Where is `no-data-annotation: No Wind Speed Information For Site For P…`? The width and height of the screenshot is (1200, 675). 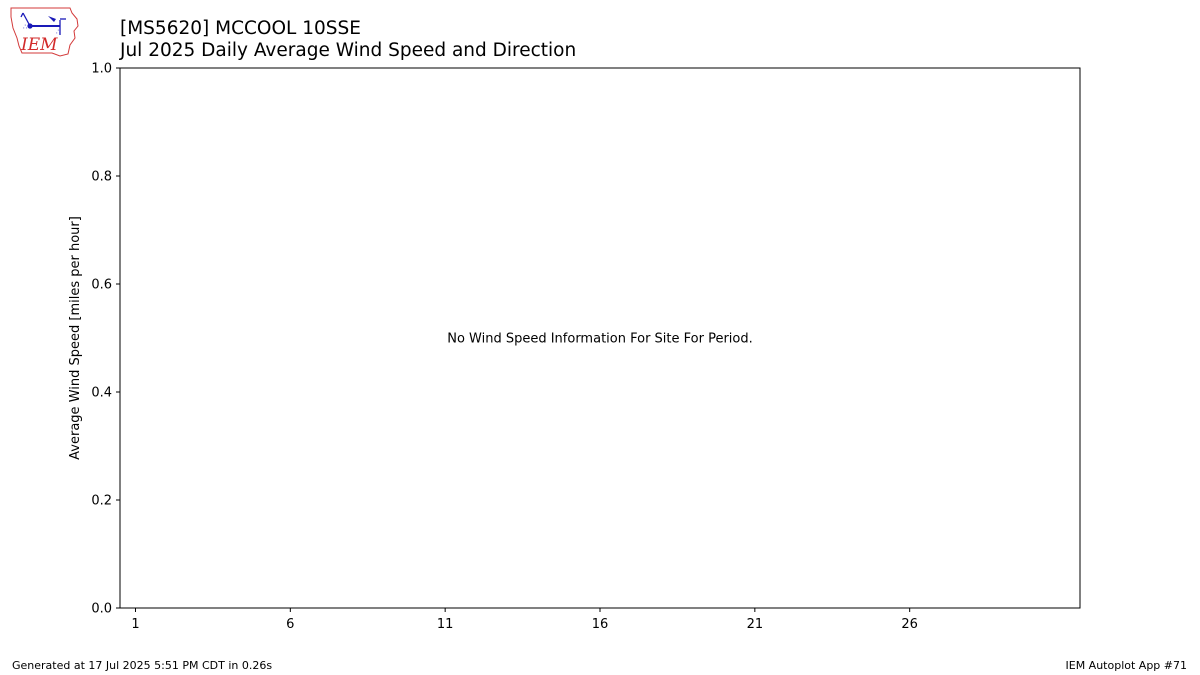
no-data-annotation: No Wind Speed Information For Site For P… is located at coordinates (600, 339).